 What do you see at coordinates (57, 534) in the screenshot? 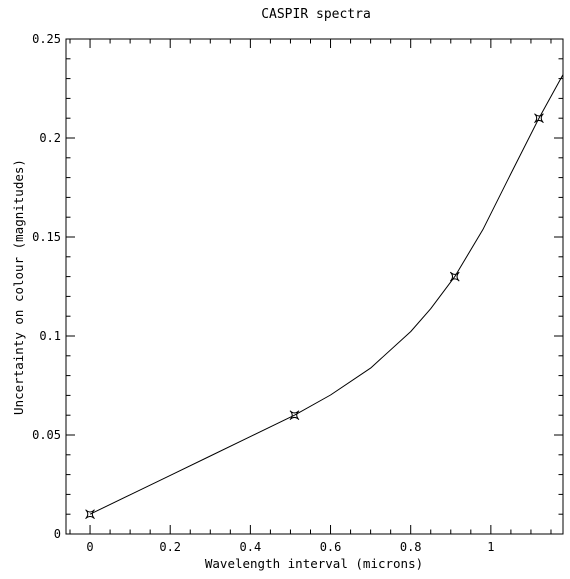
I see `y-tick-label: 0` at bounding box center [57, 534].